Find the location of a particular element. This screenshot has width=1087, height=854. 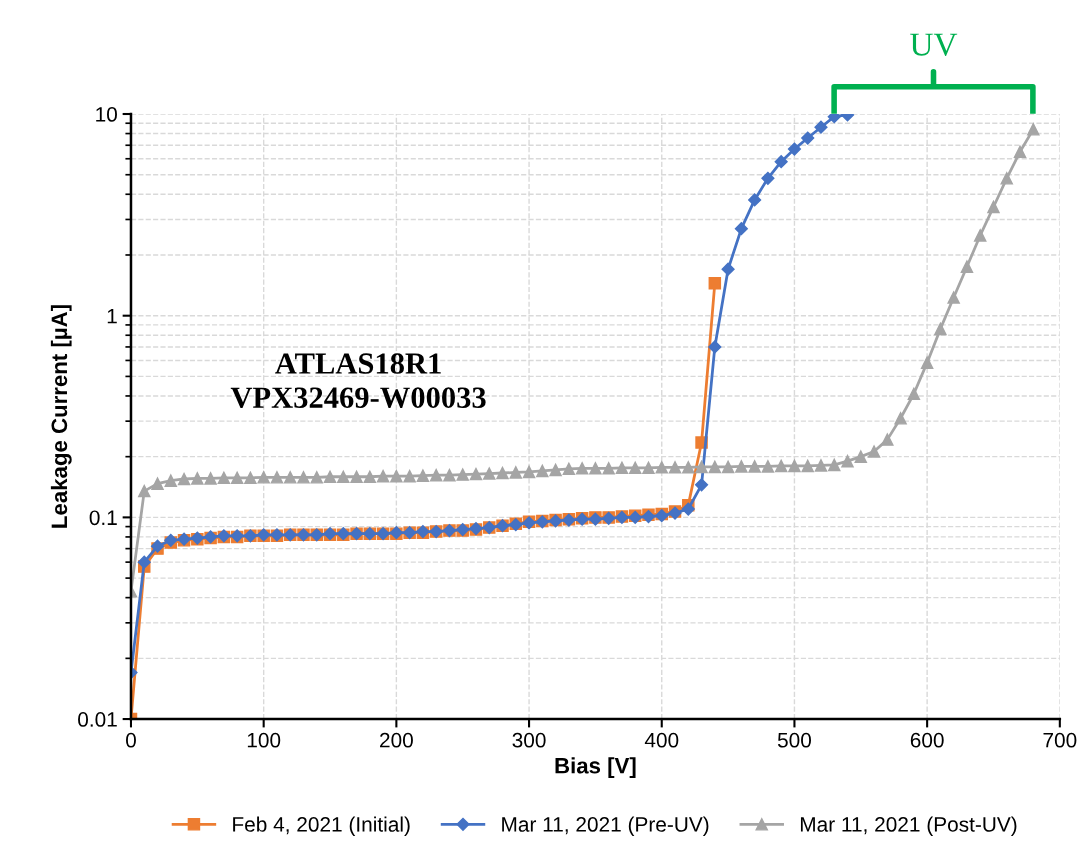

x-axis-title: Bias [V] is located at coordinates (595, 767).